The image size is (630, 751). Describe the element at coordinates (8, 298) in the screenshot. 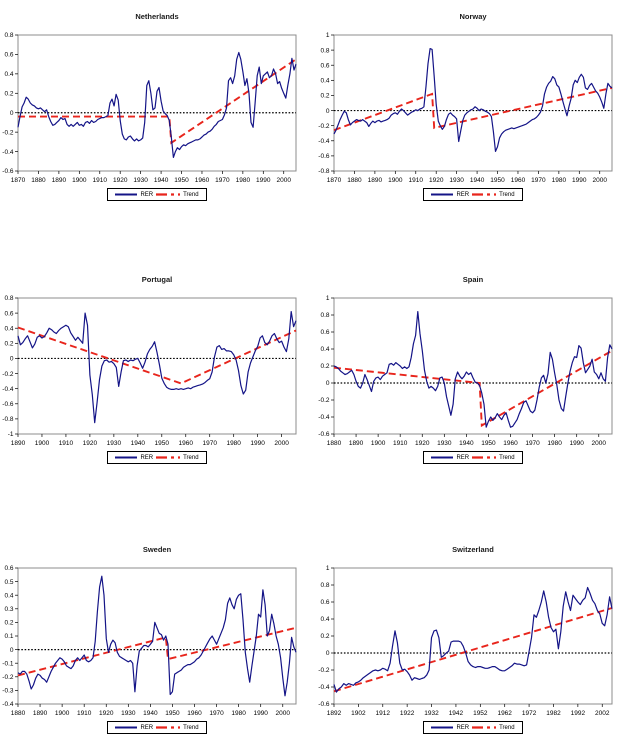

I see `y-tick-label: 0.8` at that location.